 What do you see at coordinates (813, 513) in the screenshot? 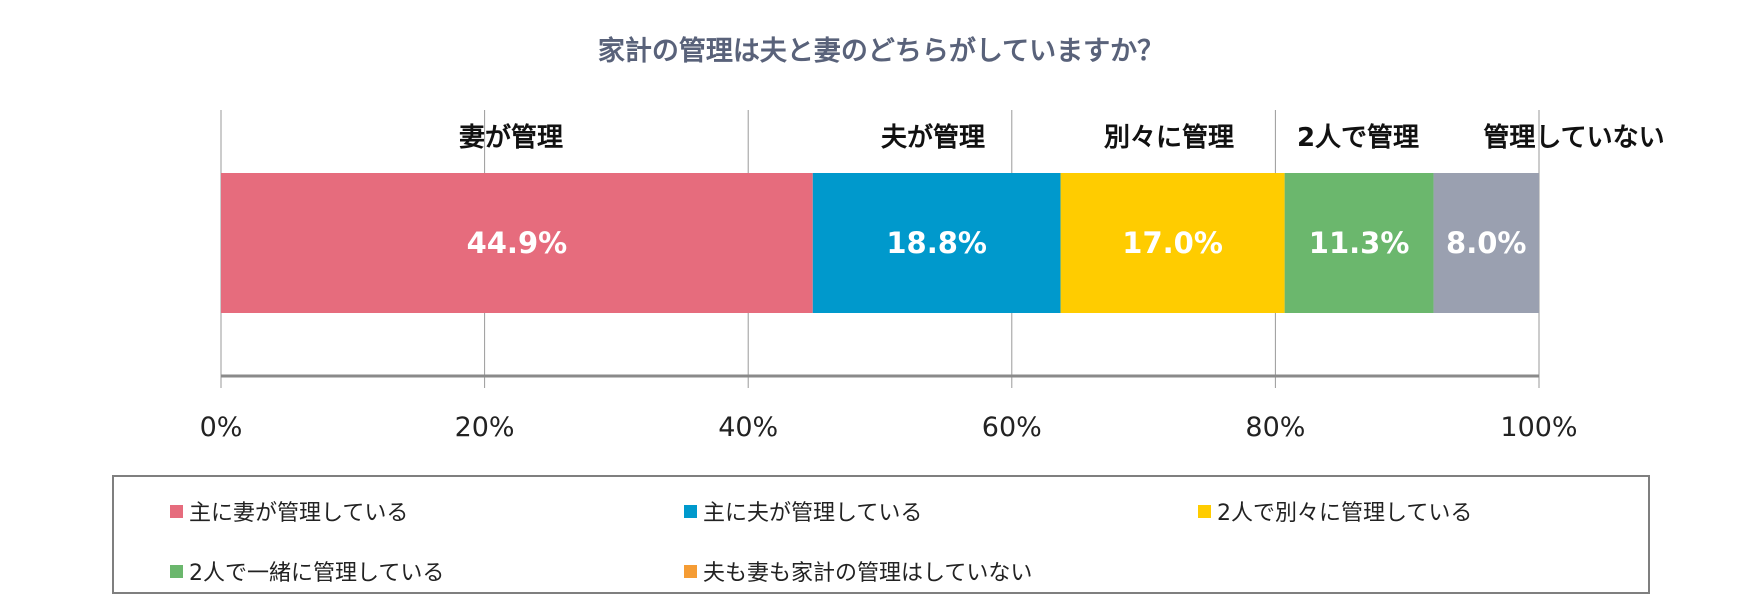
I see `legend-label: 主に夫が管理している` at bounding box center [813, 513].